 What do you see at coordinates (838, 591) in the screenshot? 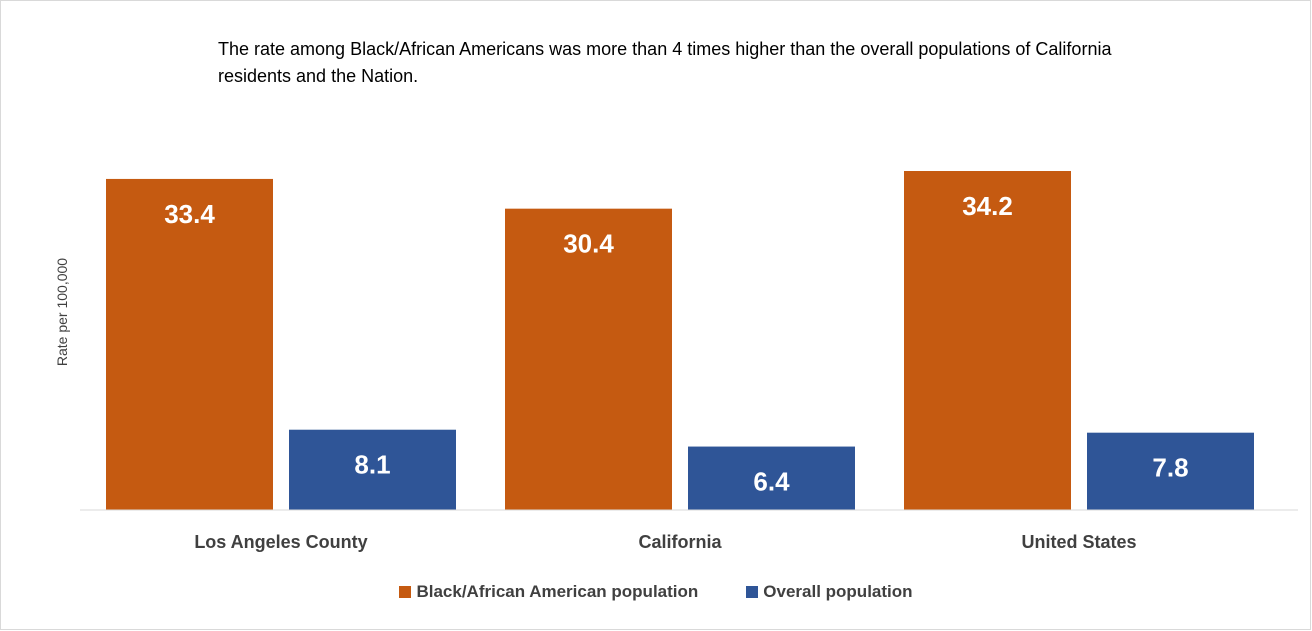
I see `legend-label-series-2: Overall population` at bounding box center [838, 591].